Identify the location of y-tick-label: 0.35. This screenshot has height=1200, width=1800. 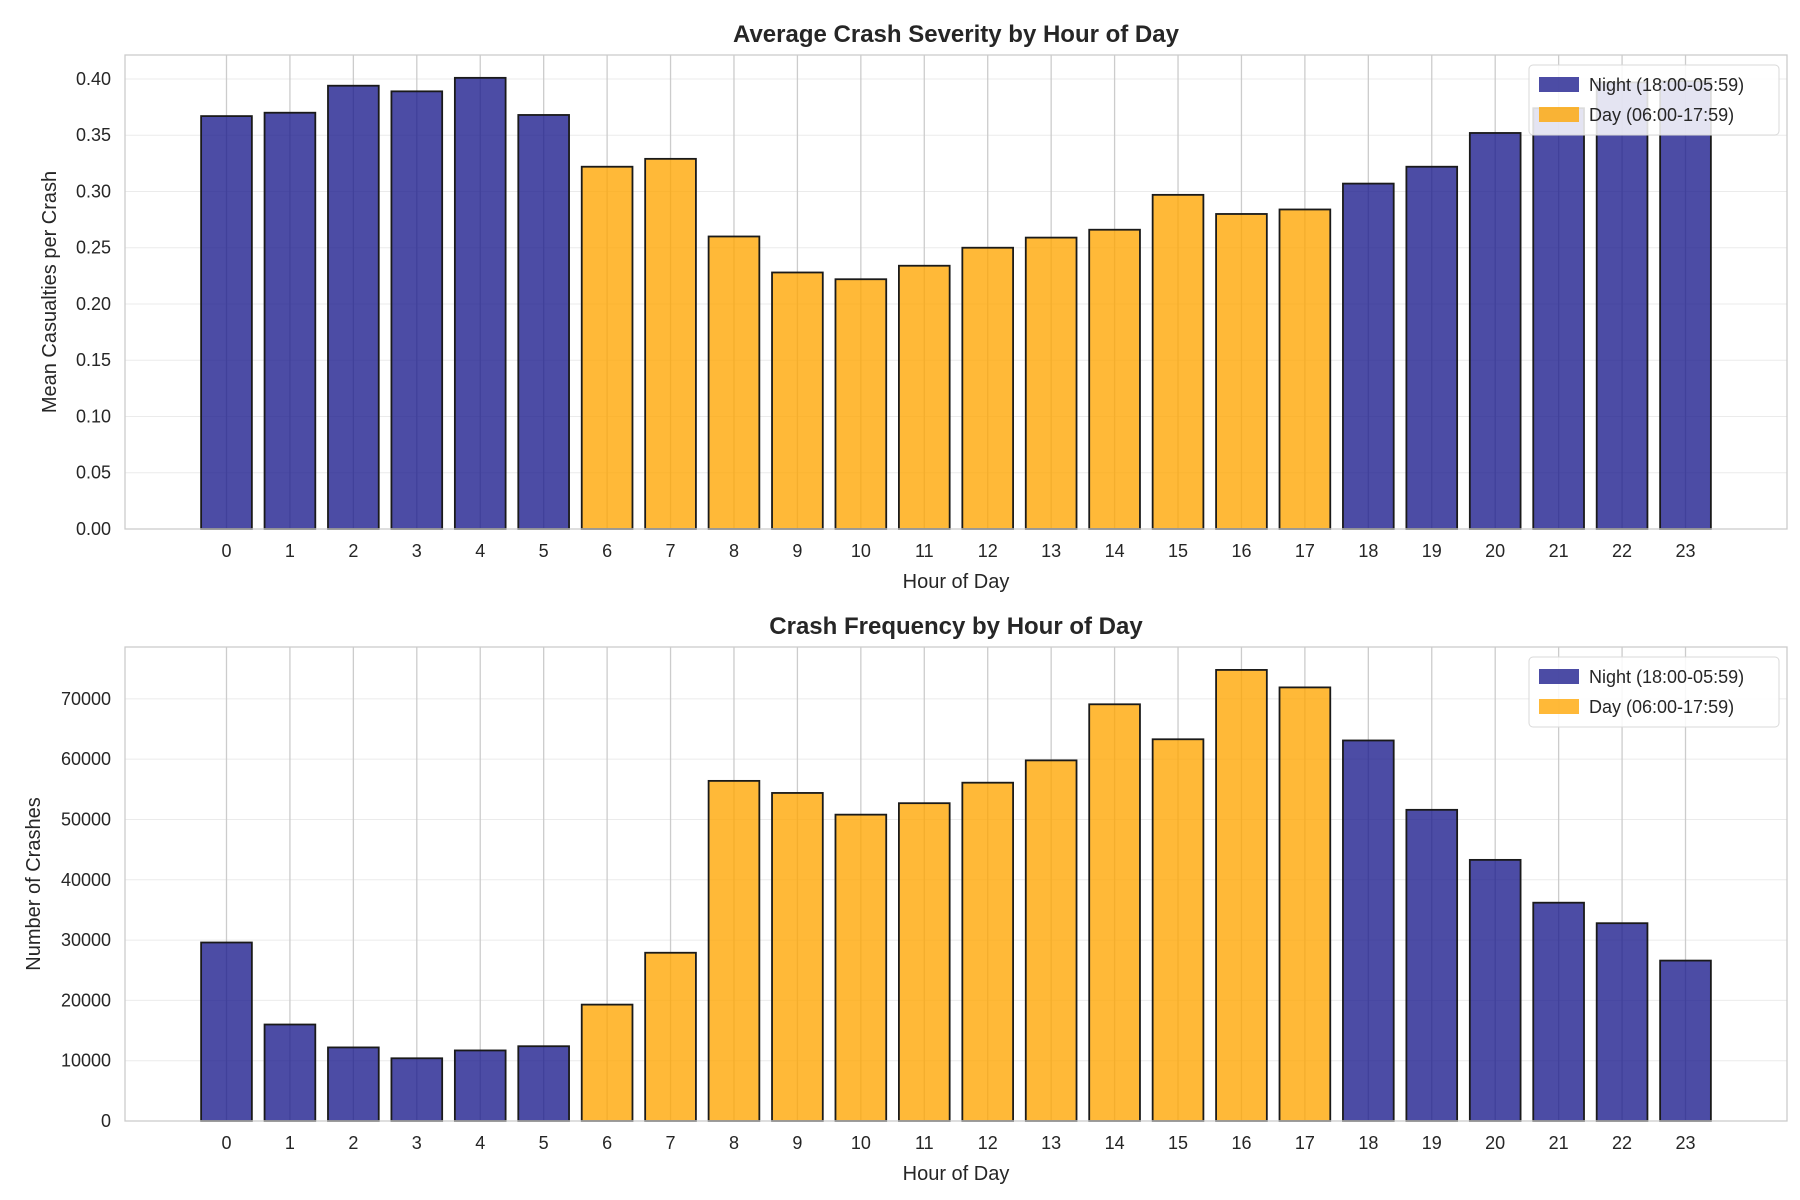
(93, 135).